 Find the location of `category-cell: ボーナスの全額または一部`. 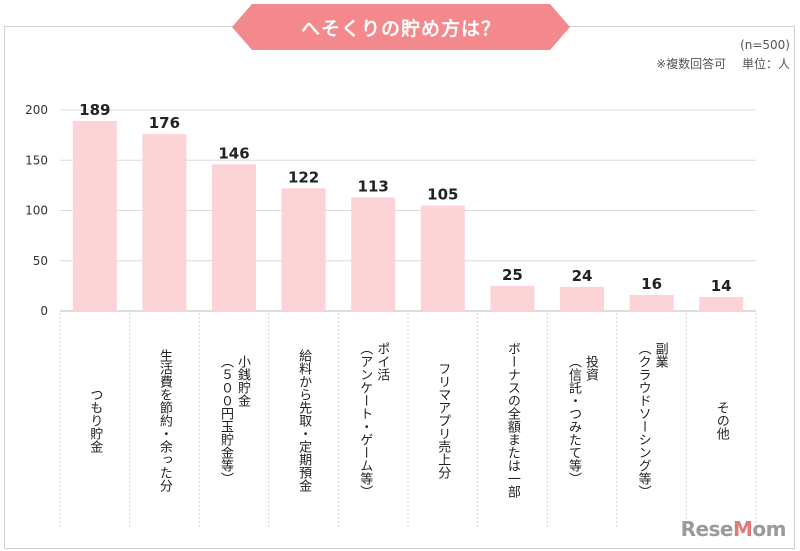

category-cell: ボーナスの全額または一部 is located at coordinates (513, 420).